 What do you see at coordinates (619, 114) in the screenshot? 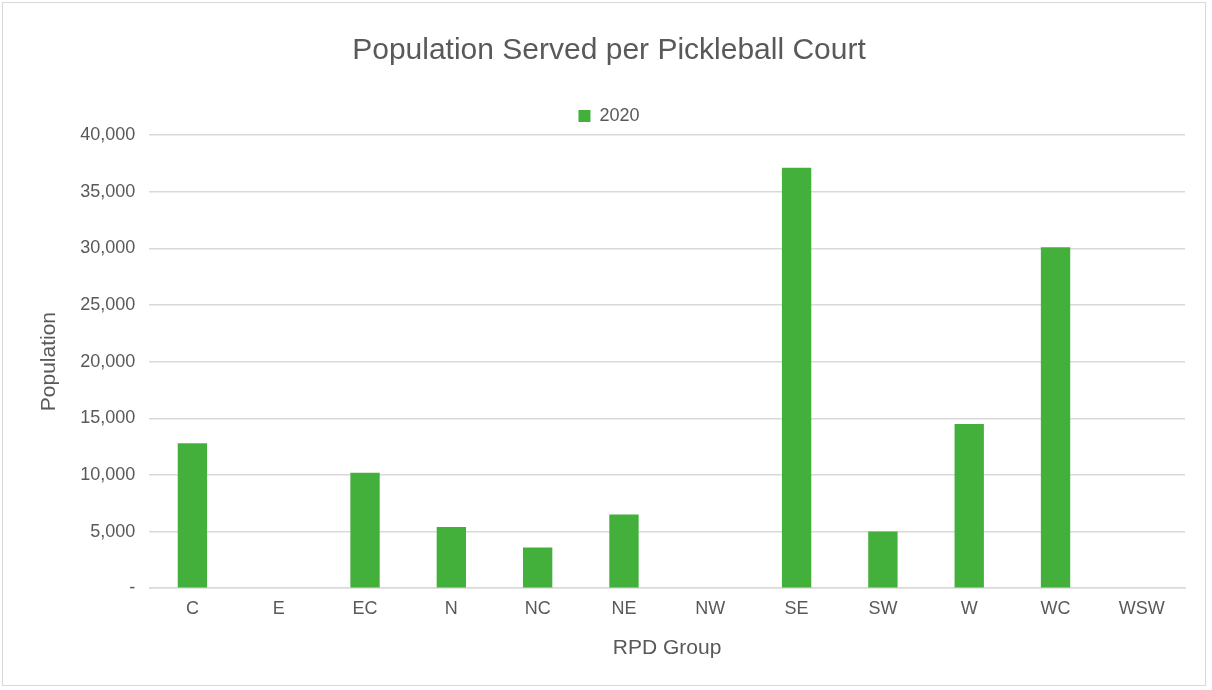
I see `legend-label: 2020` at bounding box center [619, 114].